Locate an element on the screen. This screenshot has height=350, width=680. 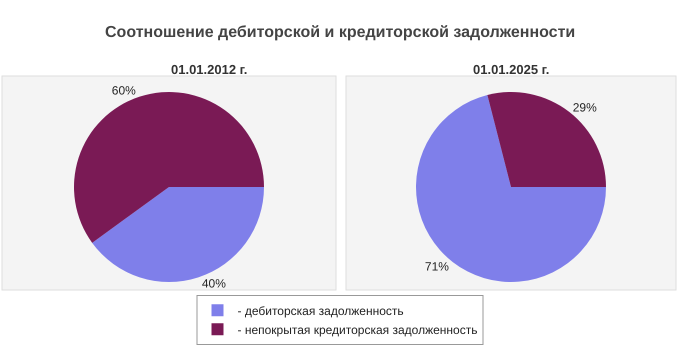
data-label: 60% is located at coordinates (124, 90).